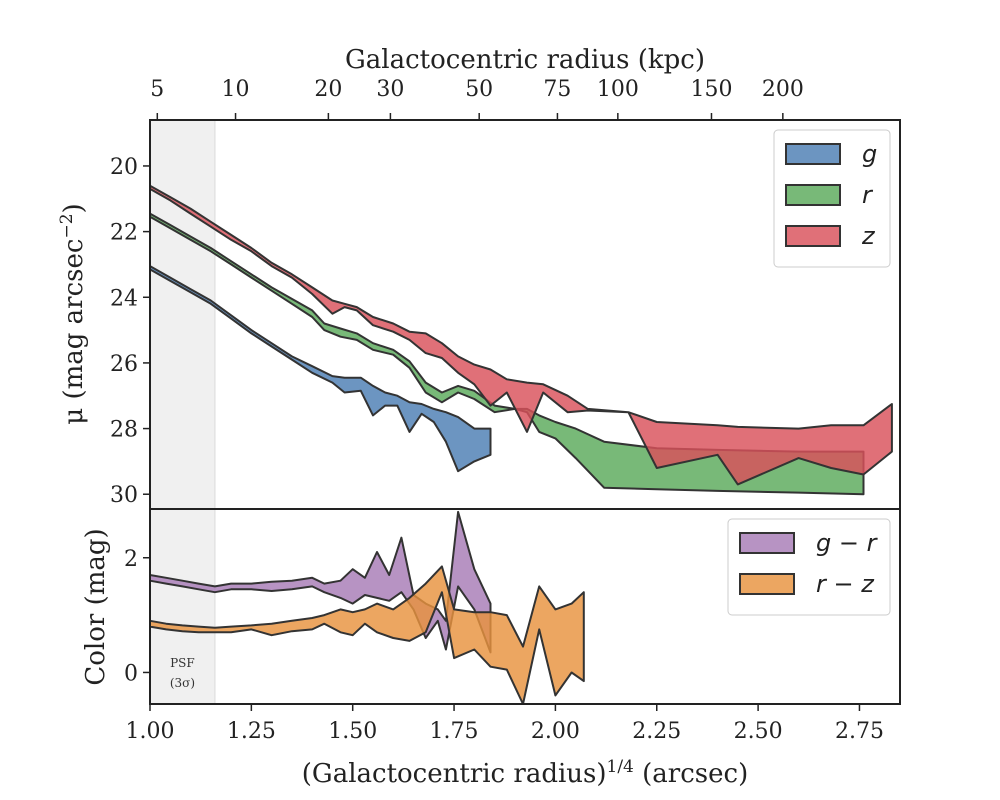 The image size is (1000, 800). Describe the element at coordinates (96, 606) in the screenshot. I see `color-y-axis-title: Color (mag)` at that location.